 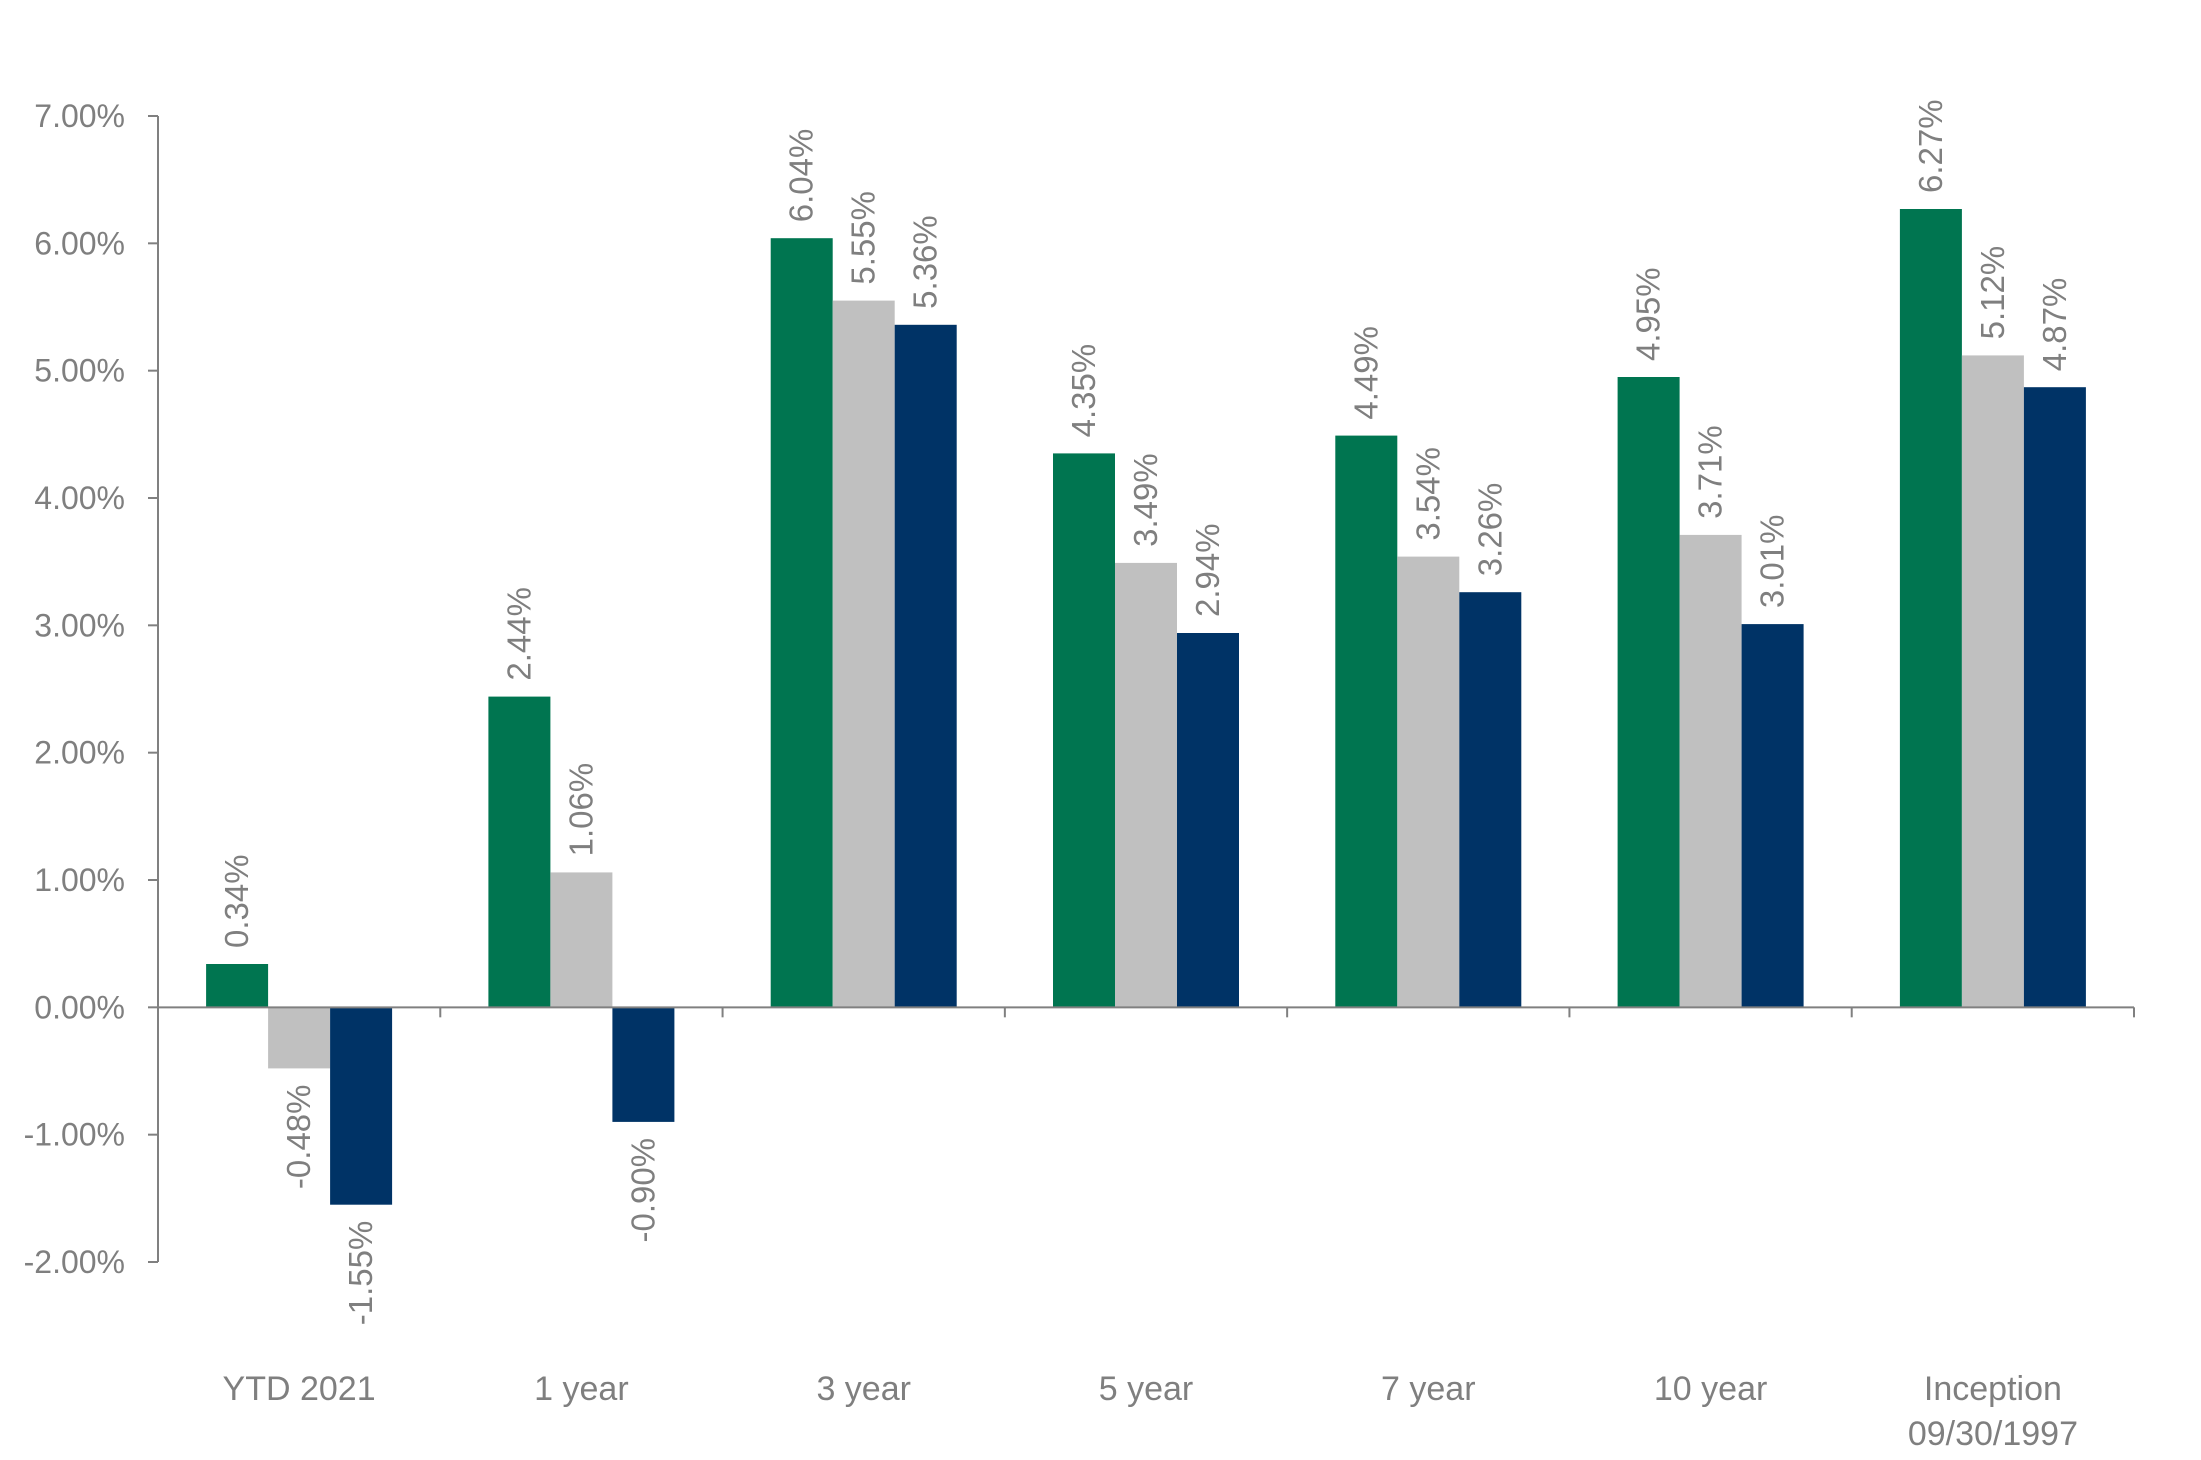 What do you see at coordinates (236, 901) in the screenshot?
I see `data-label: 0.34%` at bounding box center [236, 901].